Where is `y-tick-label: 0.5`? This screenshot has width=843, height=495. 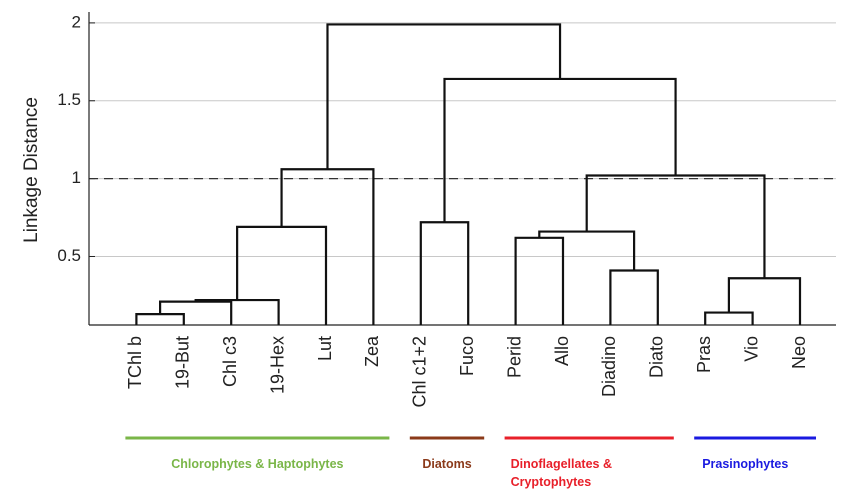 y-tick-label: 0.5 is located at coordinates (69, 255).